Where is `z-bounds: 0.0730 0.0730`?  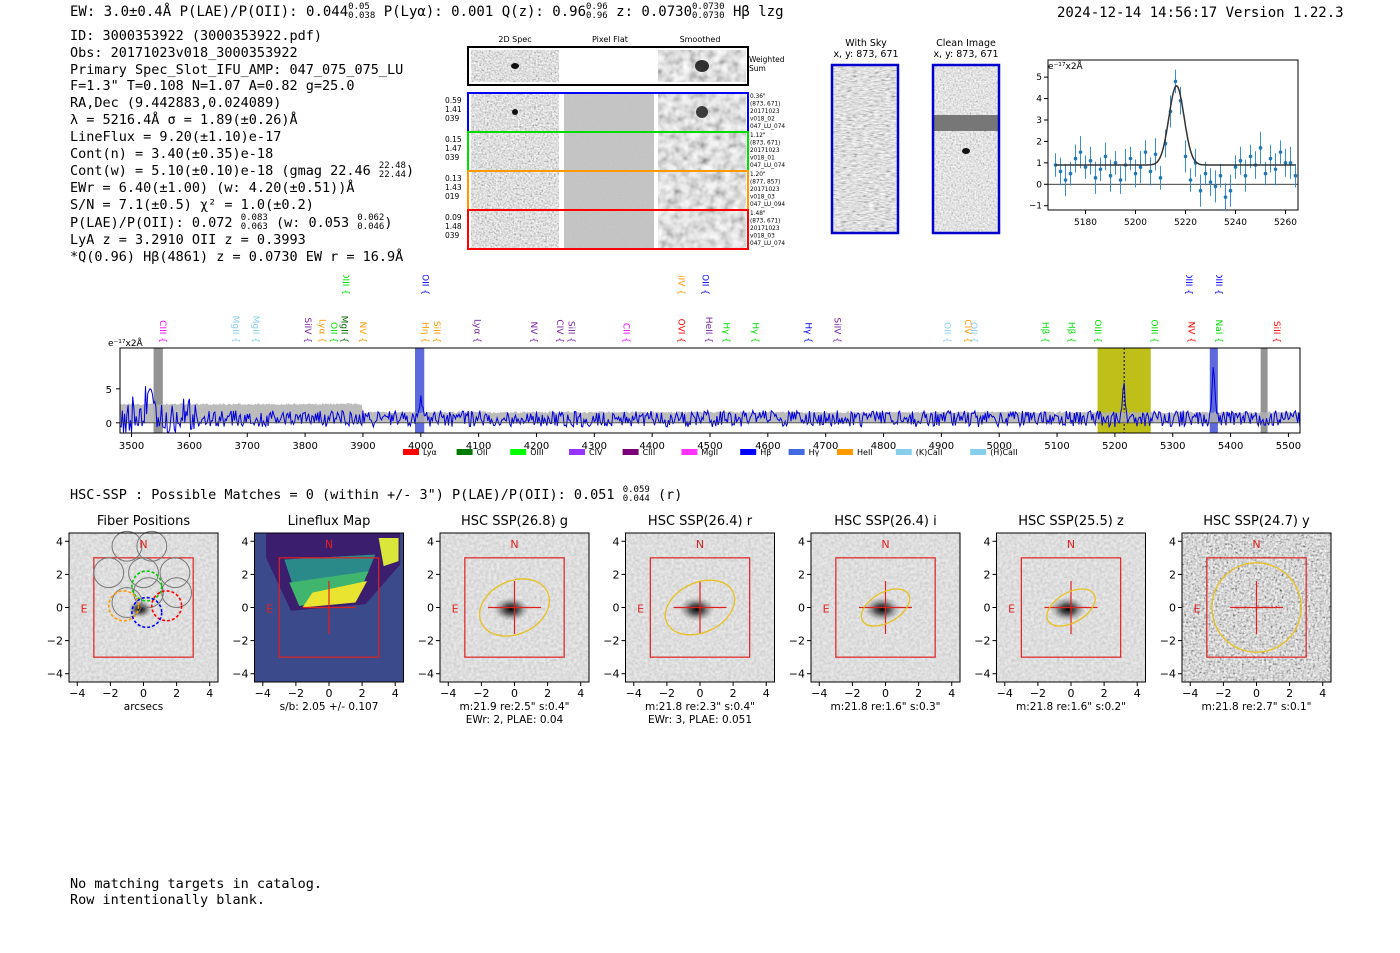 z-bounds: 0.0730 0.0730 is located at coordinates (708, 11).